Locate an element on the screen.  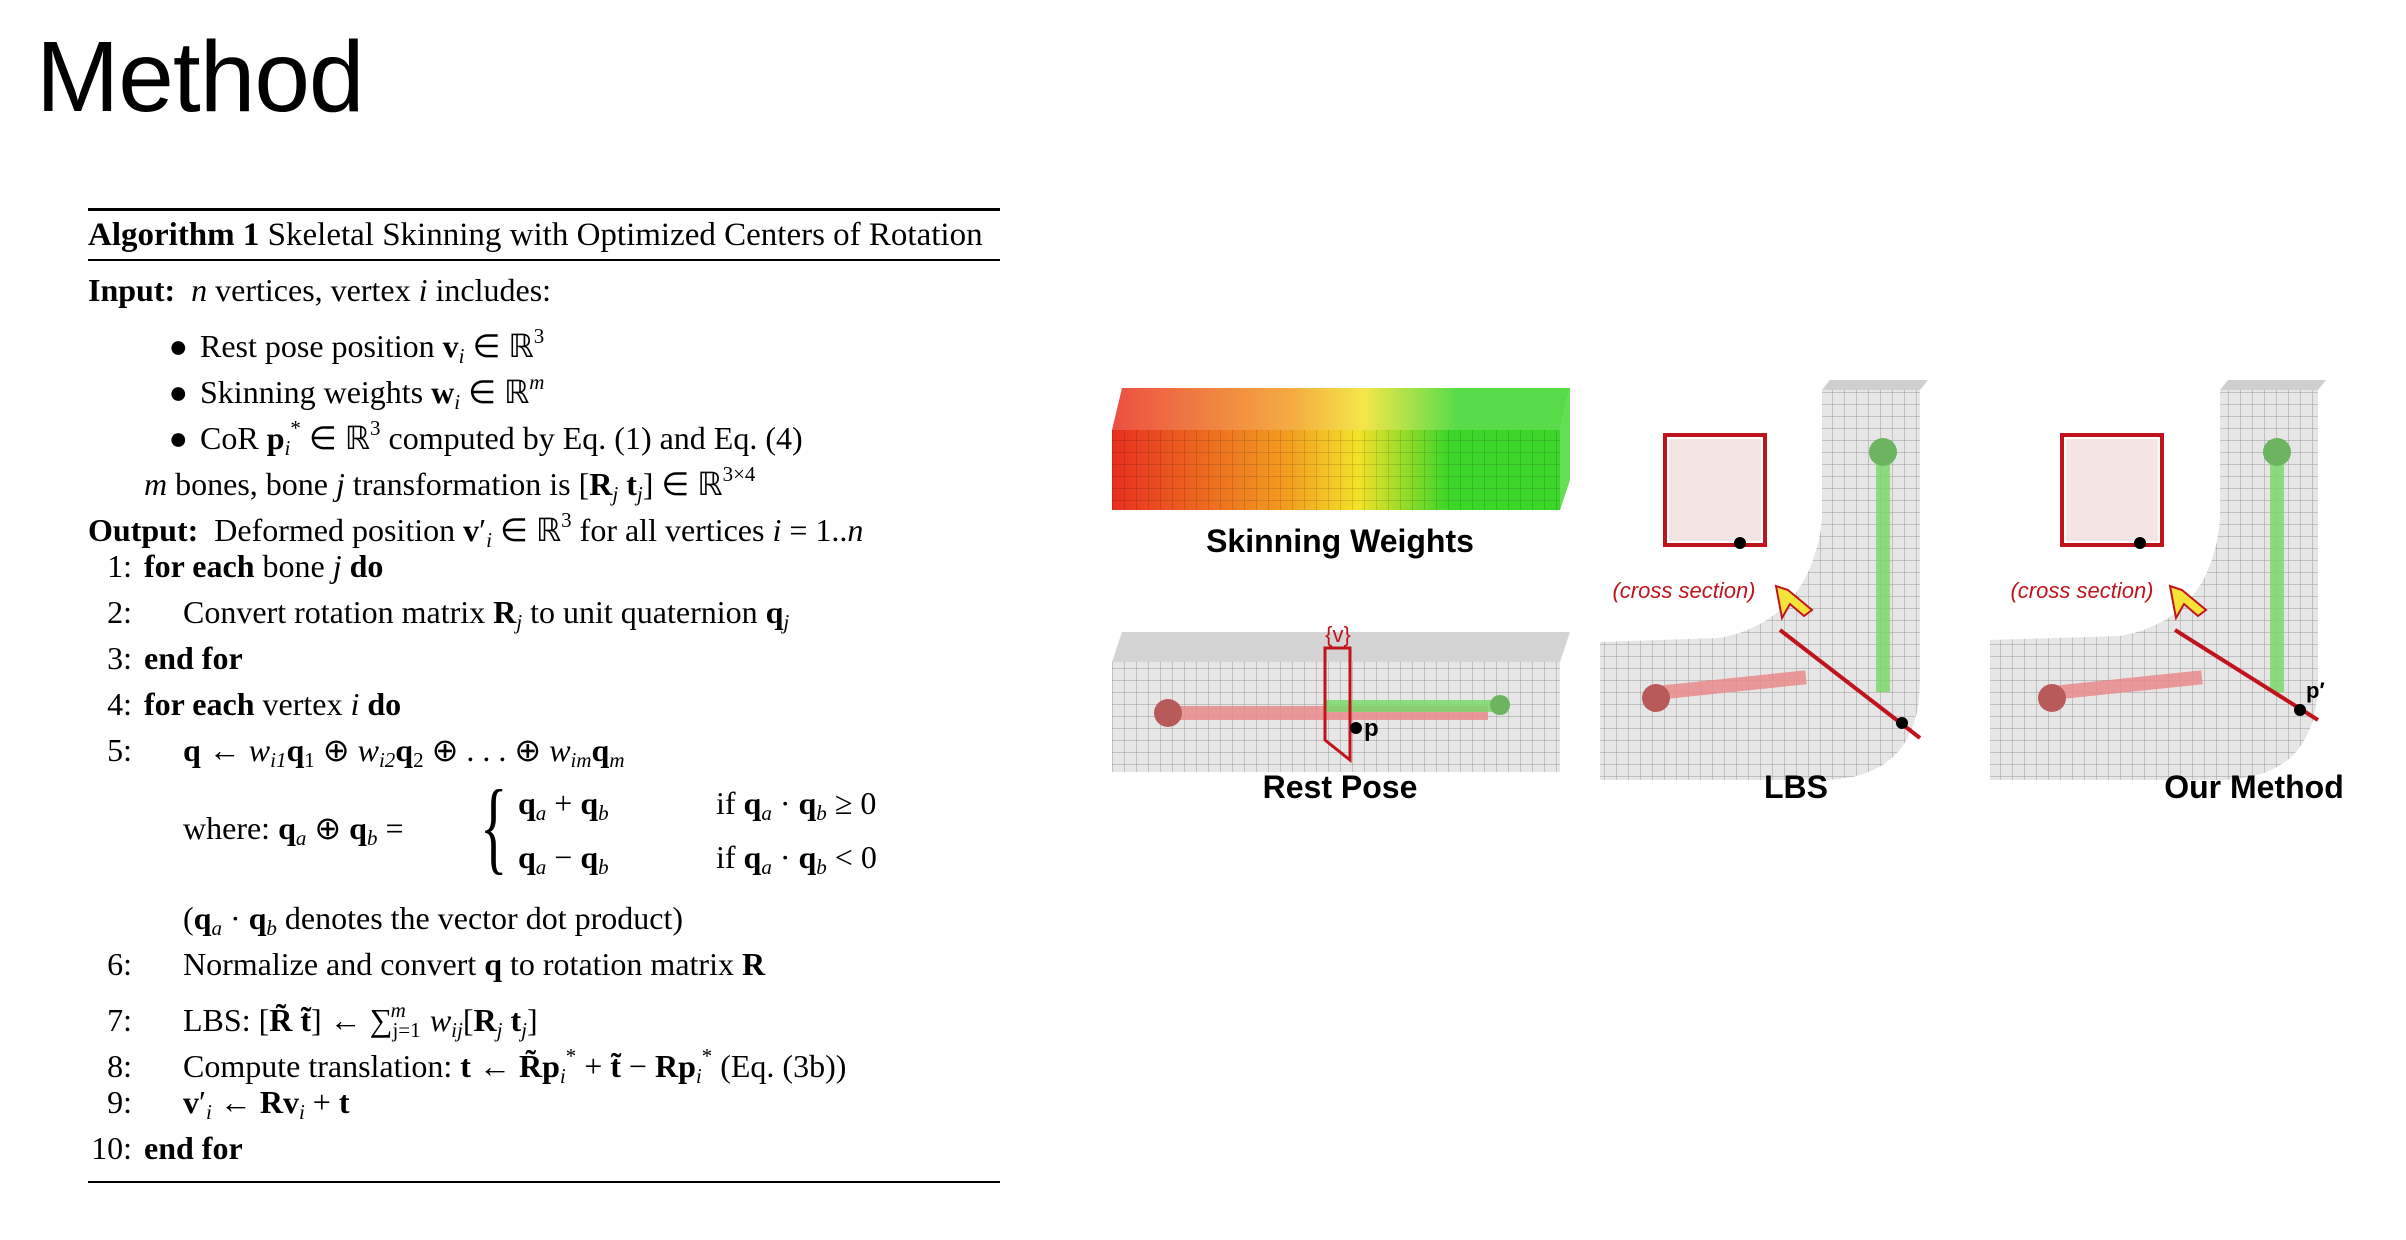
skinning-weights-label: Skinning Weights is located at coordinates (1340, 541).